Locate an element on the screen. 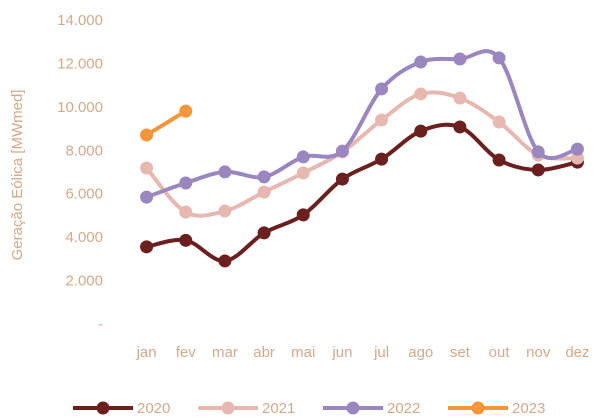  legend-label: 2020 is located at coordinates (153, 408).